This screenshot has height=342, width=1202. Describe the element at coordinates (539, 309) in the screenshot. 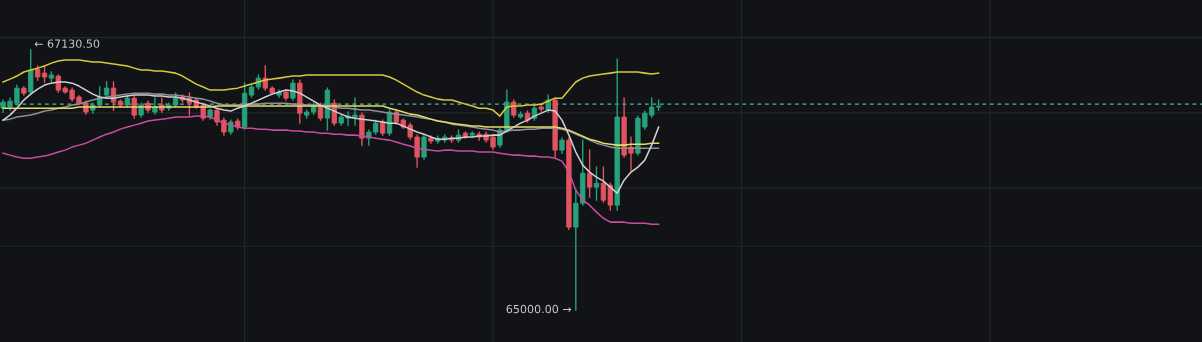

I see `annotation: 65000.00 →` at that location.